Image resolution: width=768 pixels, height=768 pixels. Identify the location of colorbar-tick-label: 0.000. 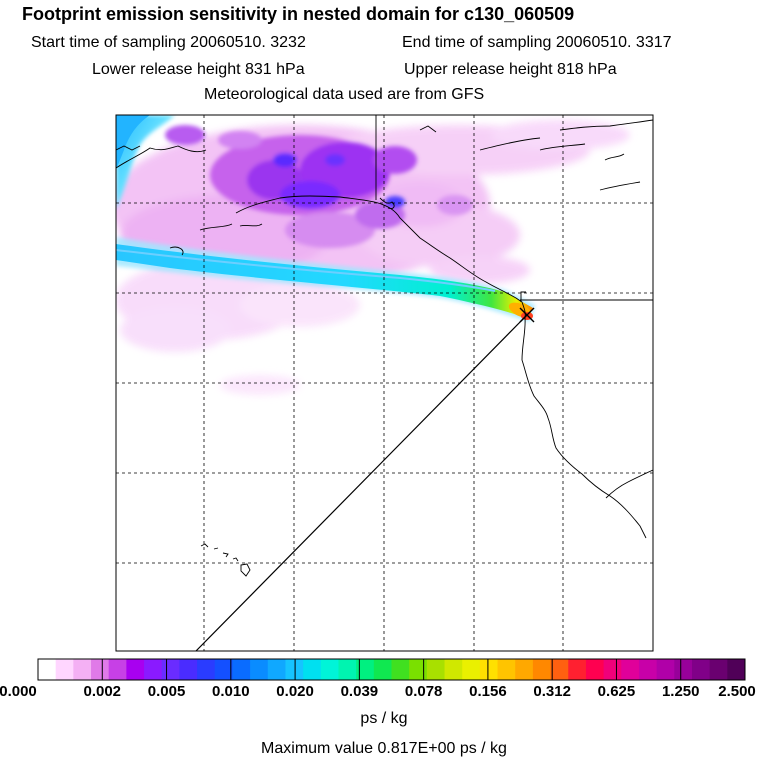
(18, 691).